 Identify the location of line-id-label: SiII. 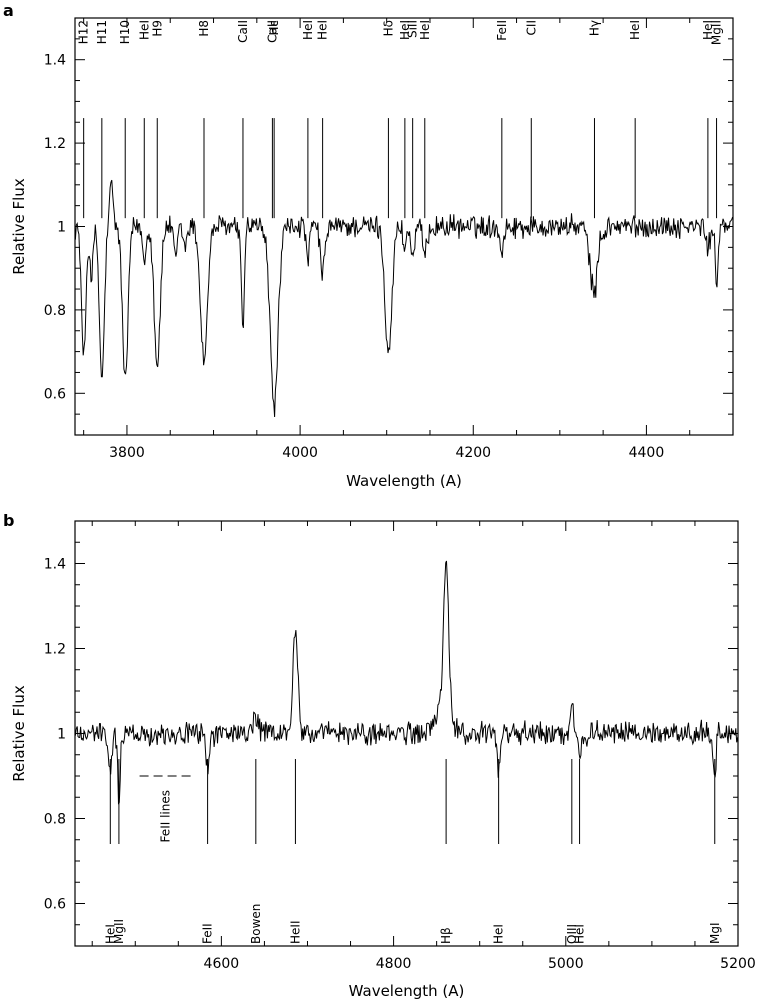
(413, 29).